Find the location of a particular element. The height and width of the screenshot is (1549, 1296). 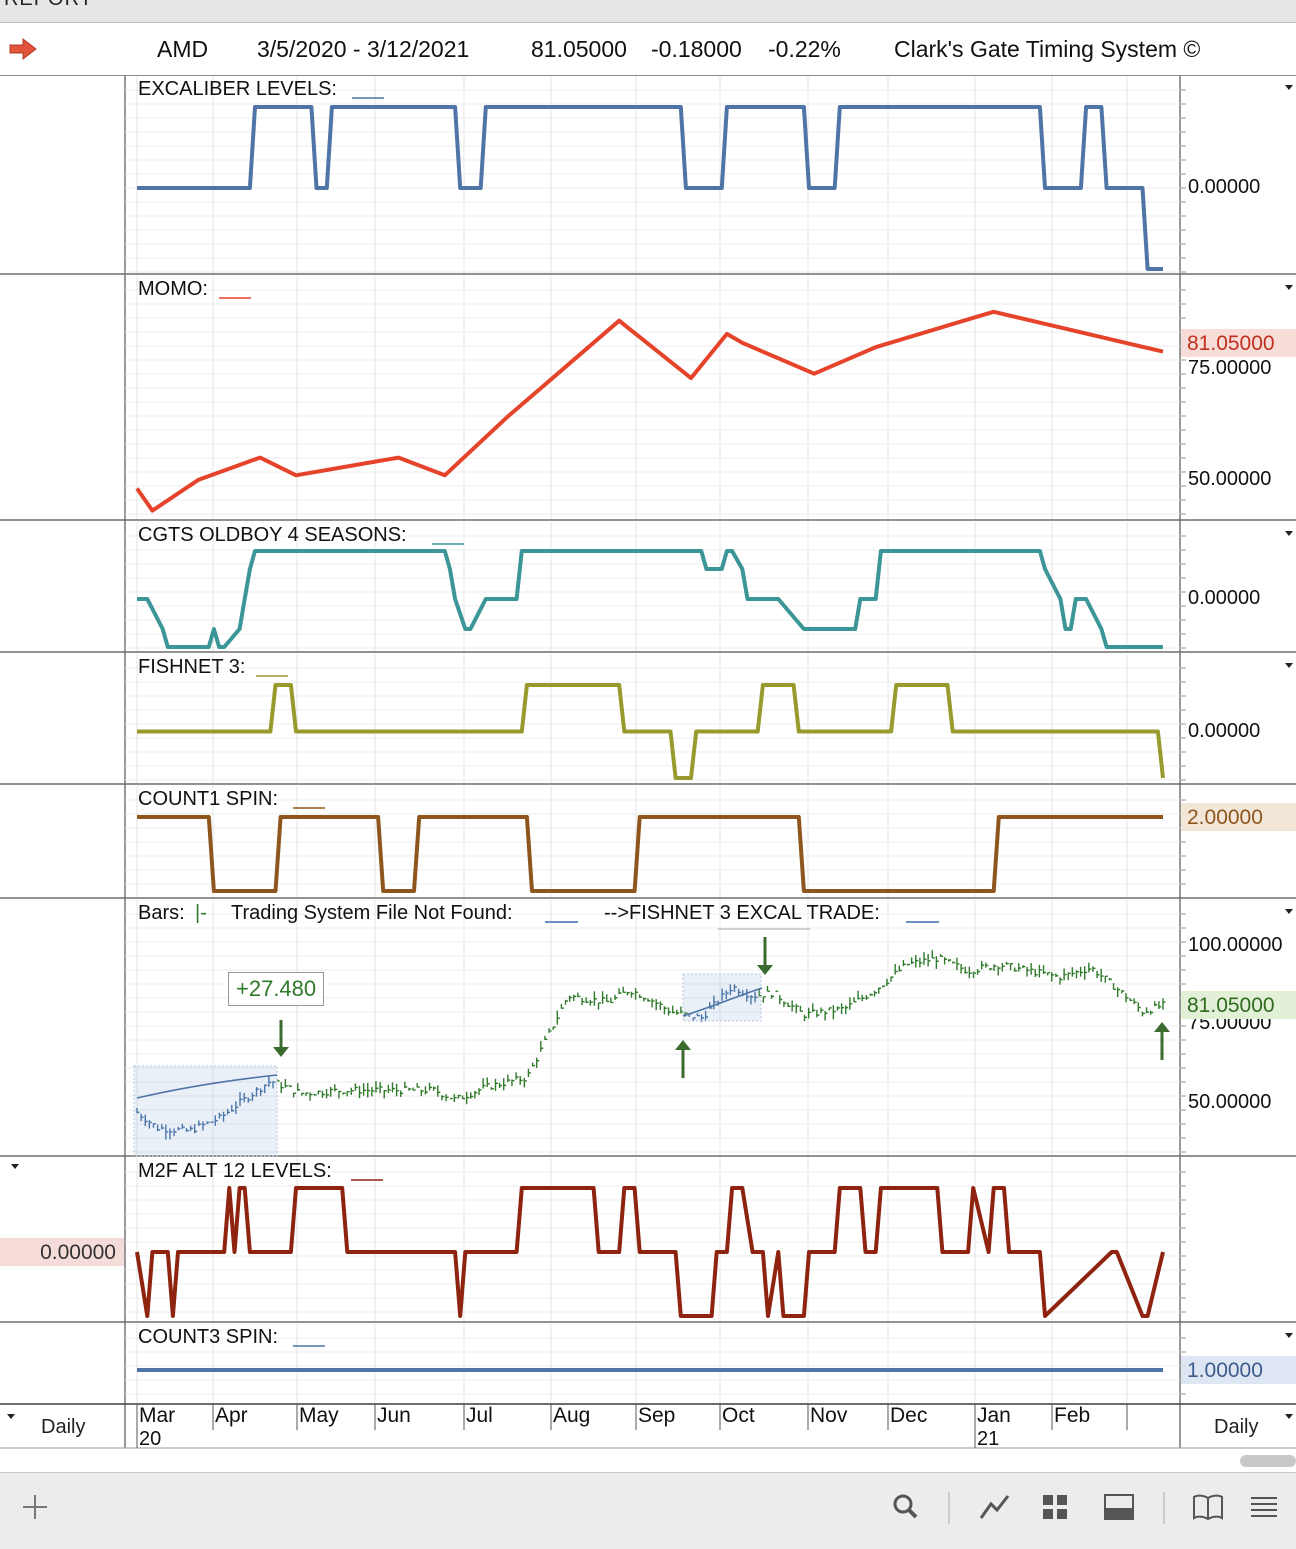

momo-axis-label: 75.00000 is located at coordinates (1230, 368).